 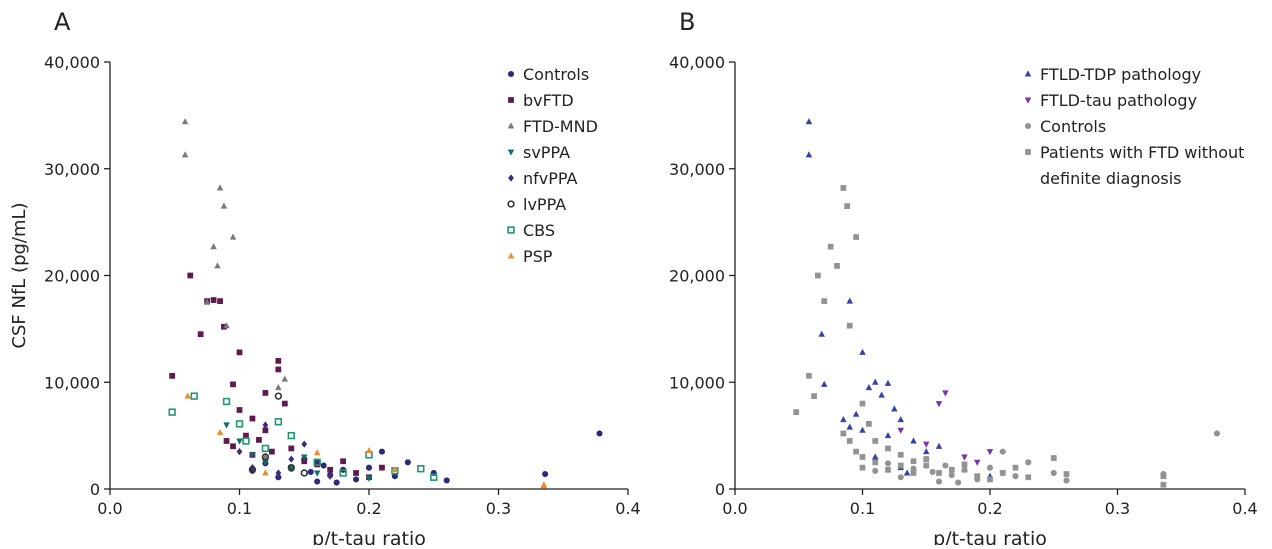 What do you see at coordinates (585, 257) in the screenshot?
I see `legend-item: PSP` at bounding box center [585, 257].